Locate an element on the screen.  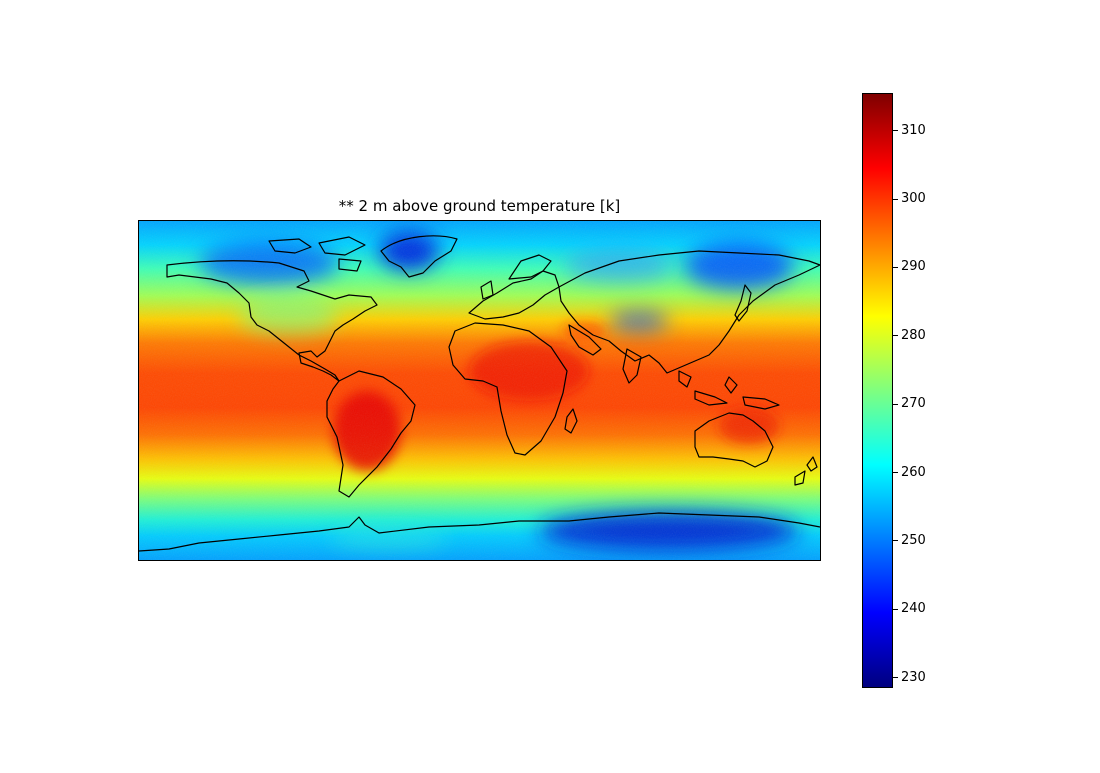
colorbar-gradient is located at coordinates (877, 390).